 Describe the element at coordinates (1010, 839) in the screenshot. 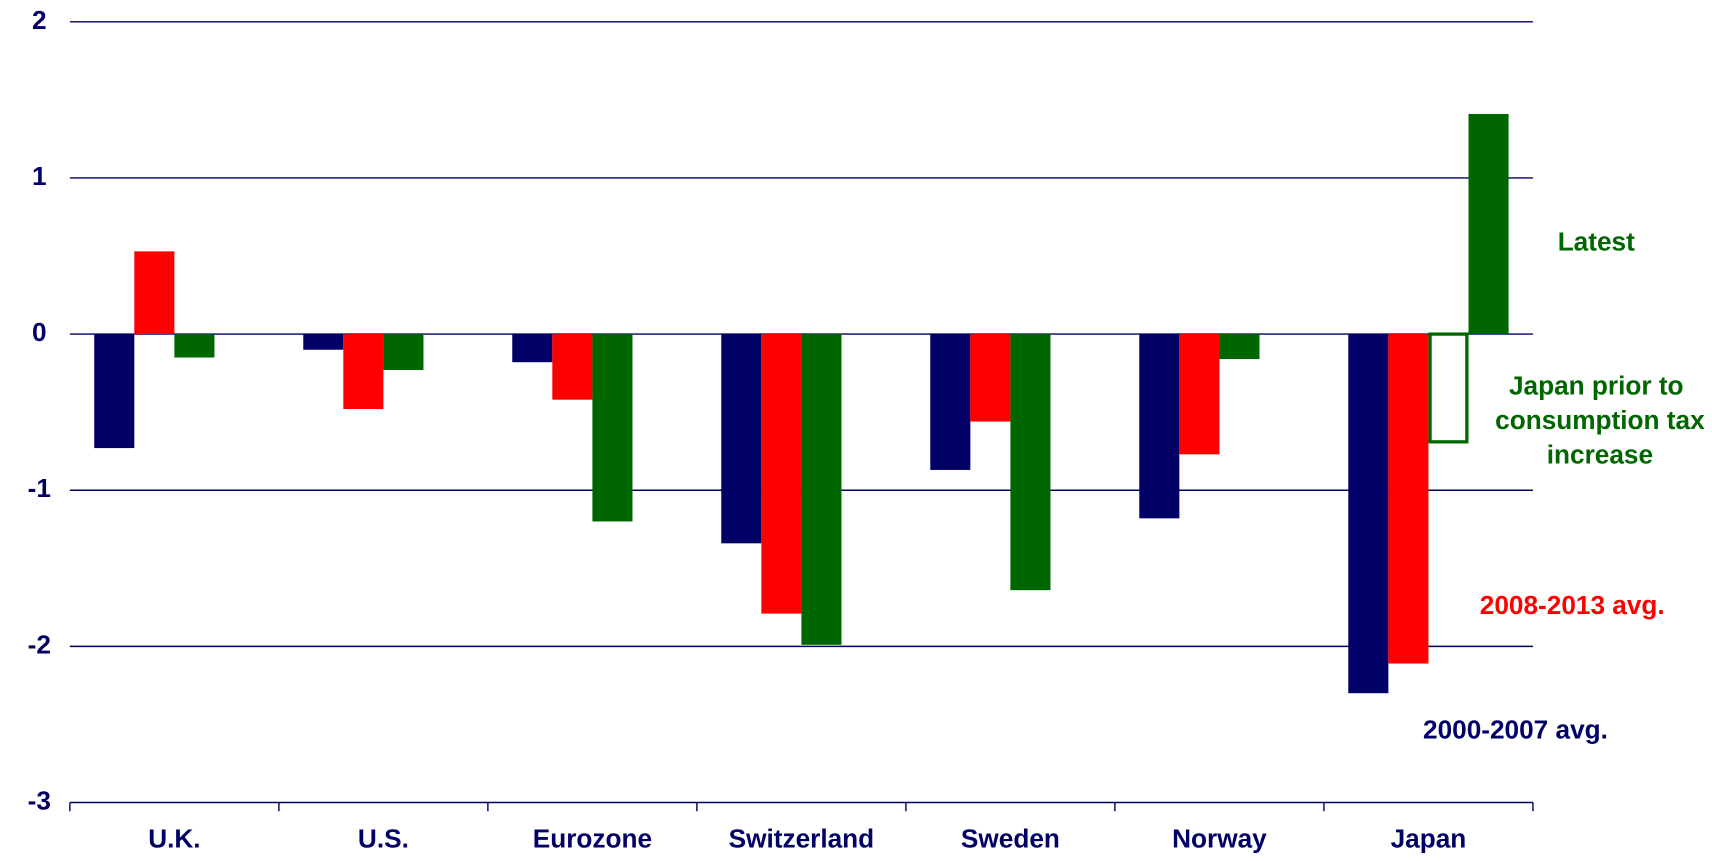

I see `x-tick-label: Sweden` at that location.